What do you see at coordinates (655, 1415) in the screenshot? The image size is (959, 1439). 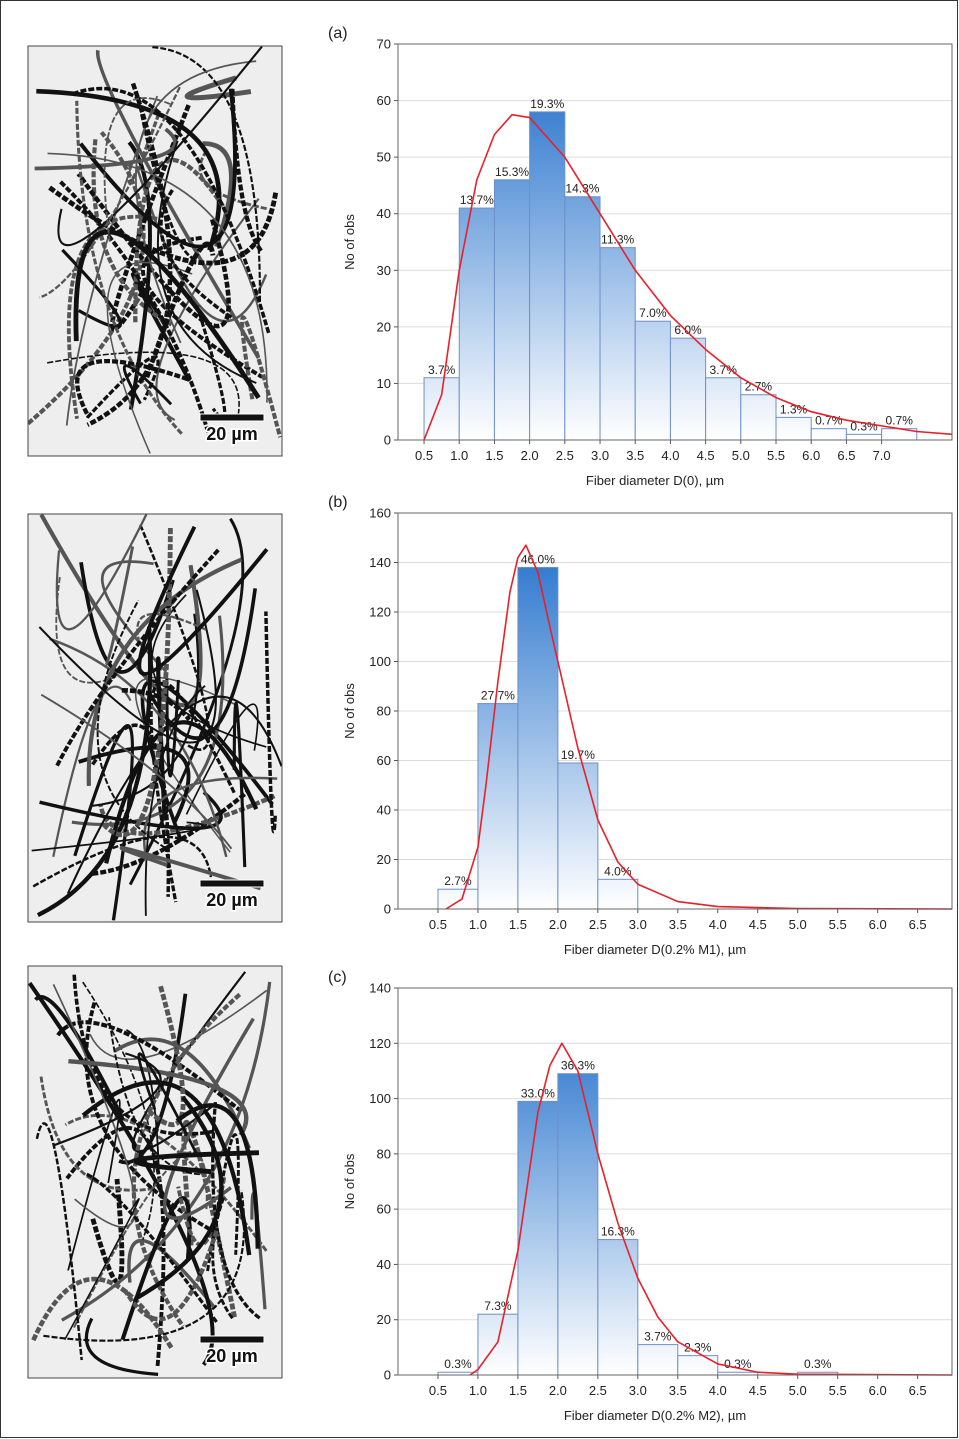 I see `x-axis-label: Fiber diameter D(0.2% M2), µm` at bounding box center [655, 1415].